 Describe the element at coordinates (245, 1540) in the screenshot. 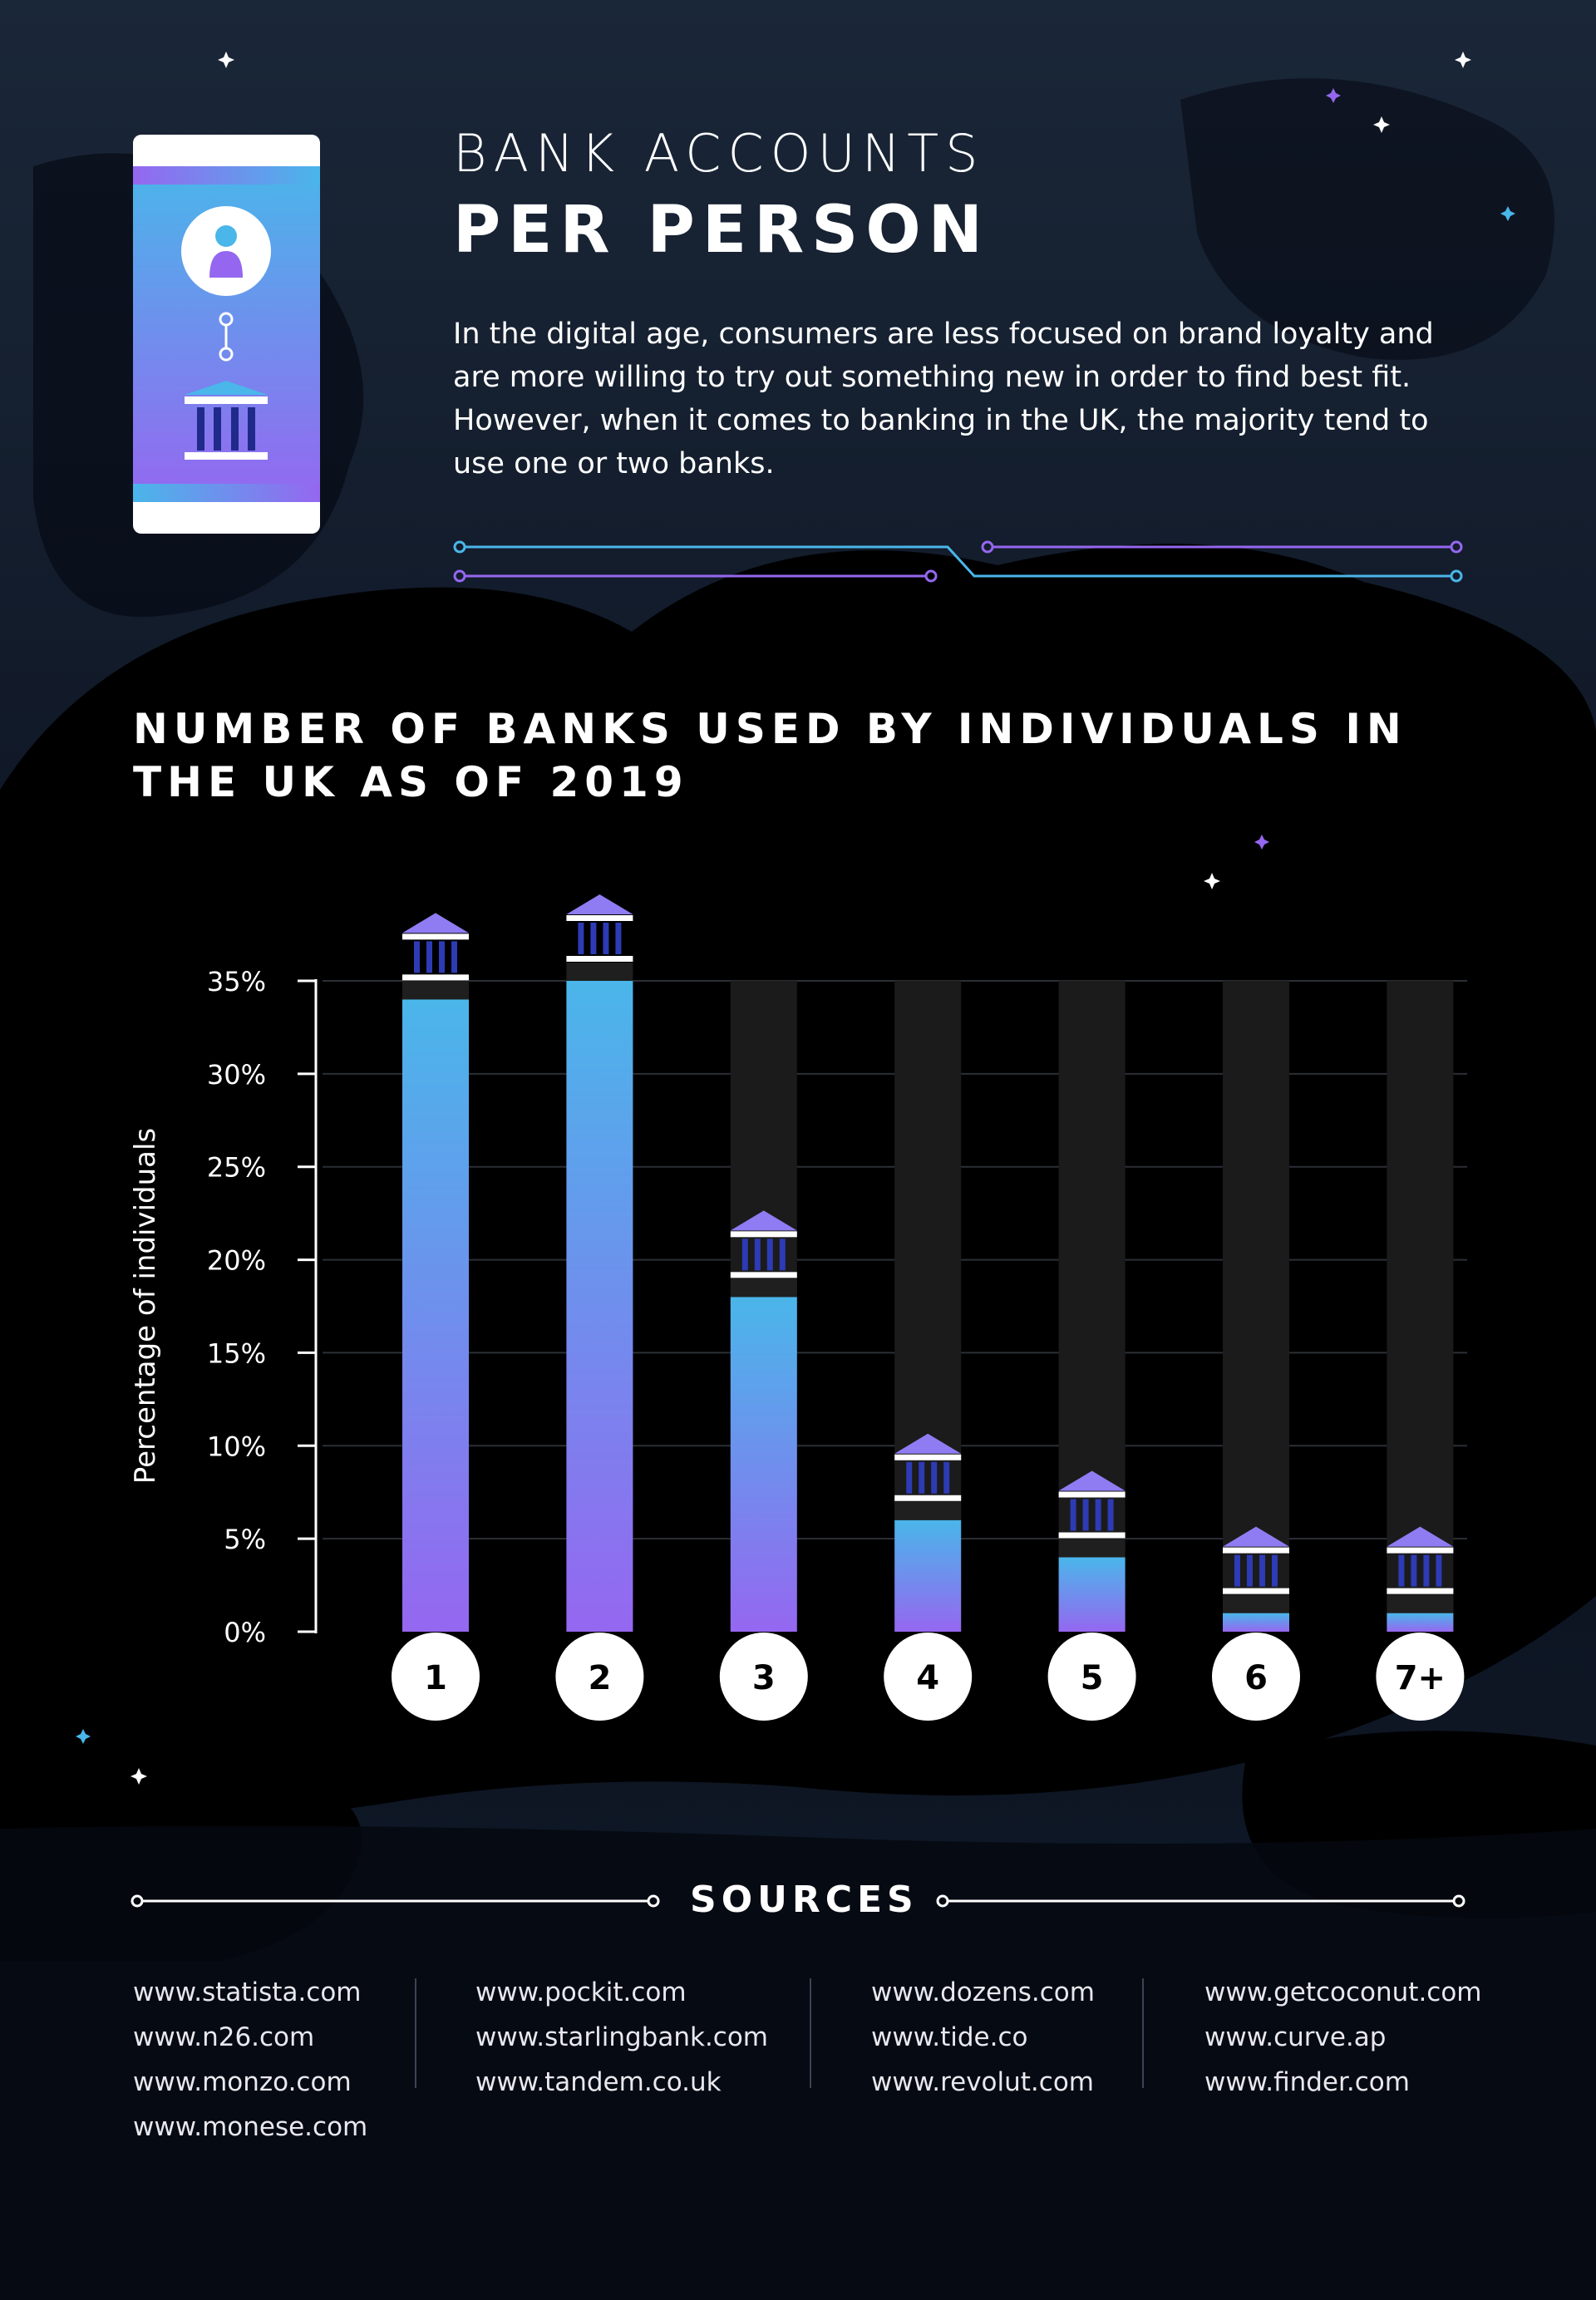

I see `y-tick-label: 5%` at that location.